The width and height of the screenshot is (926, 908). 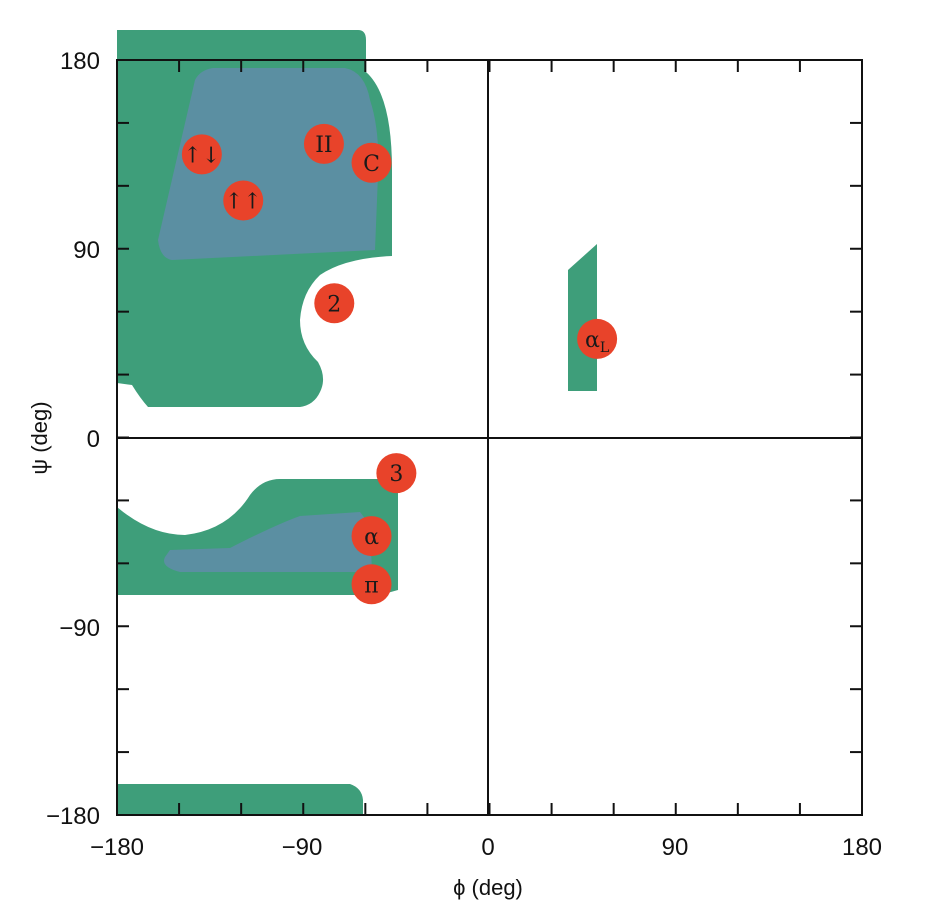 I want to click on y-axis-title: ψ (deg), so click(x=39, y=437).